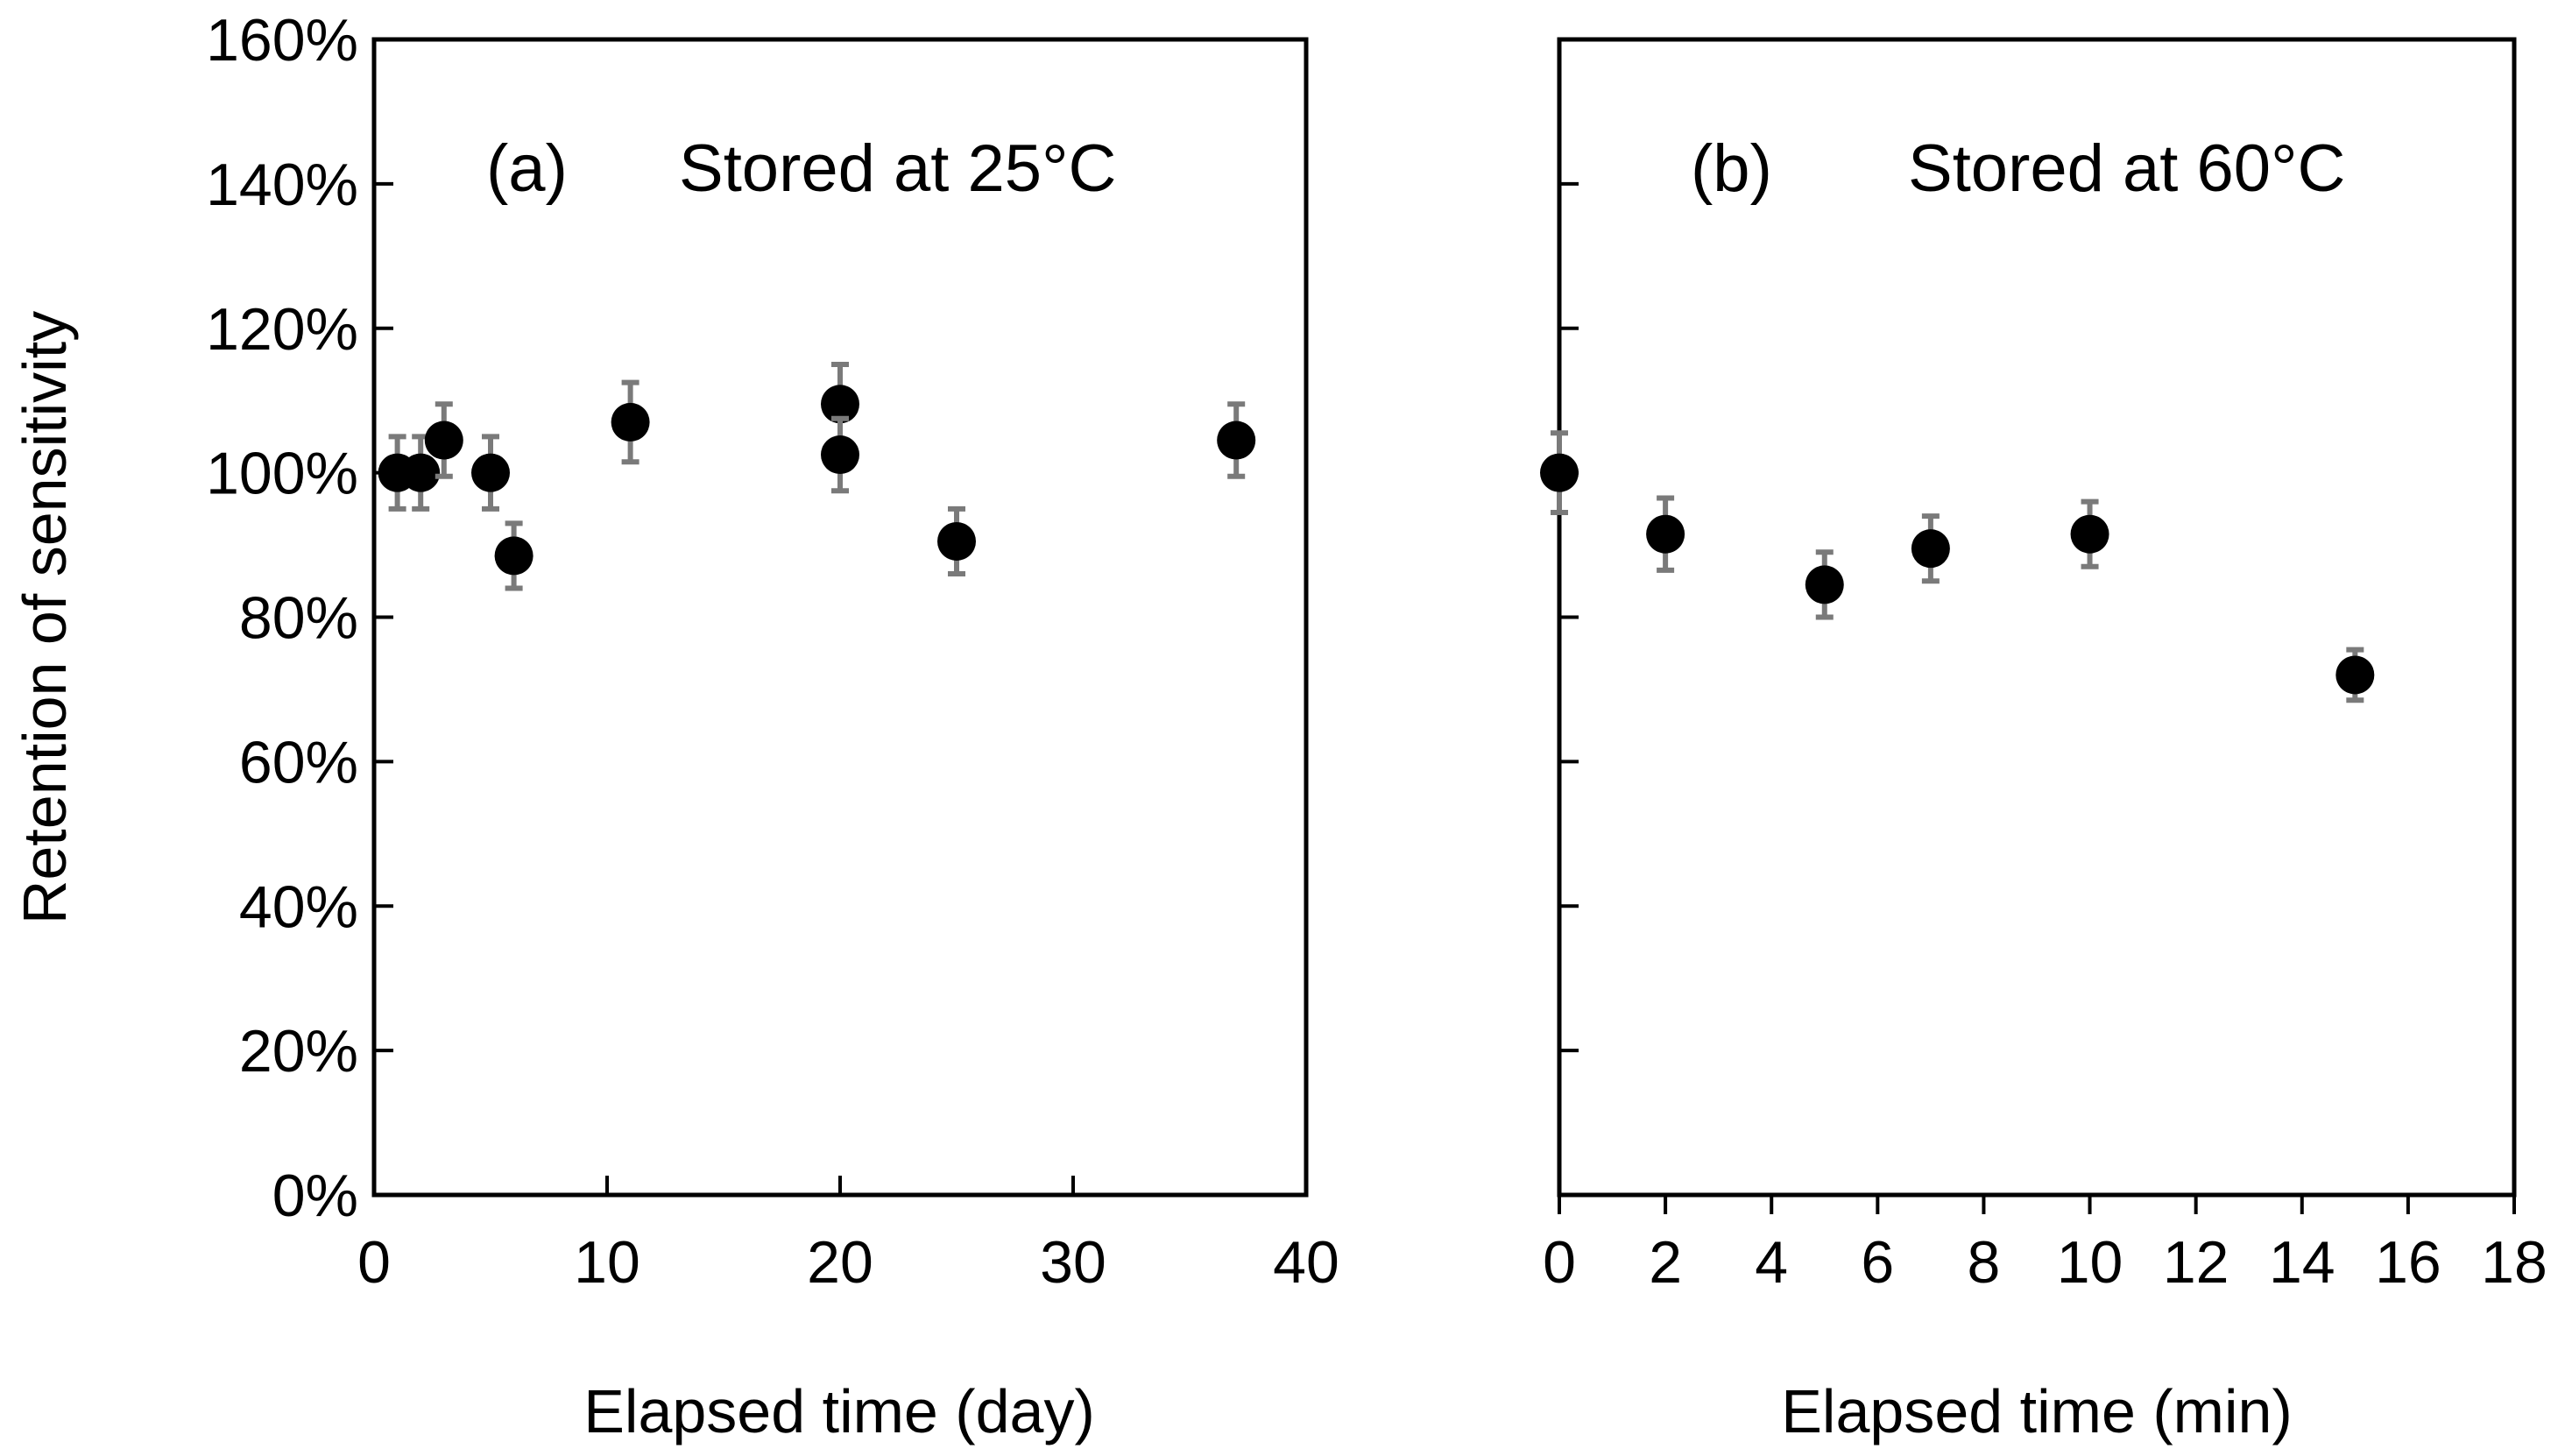 The image size is (2565, 1456). Describe the element at coordinates (839, 1411) in the screenshot. I see `panel-a-x-axis-title: Elapsed time (day)` at that location.